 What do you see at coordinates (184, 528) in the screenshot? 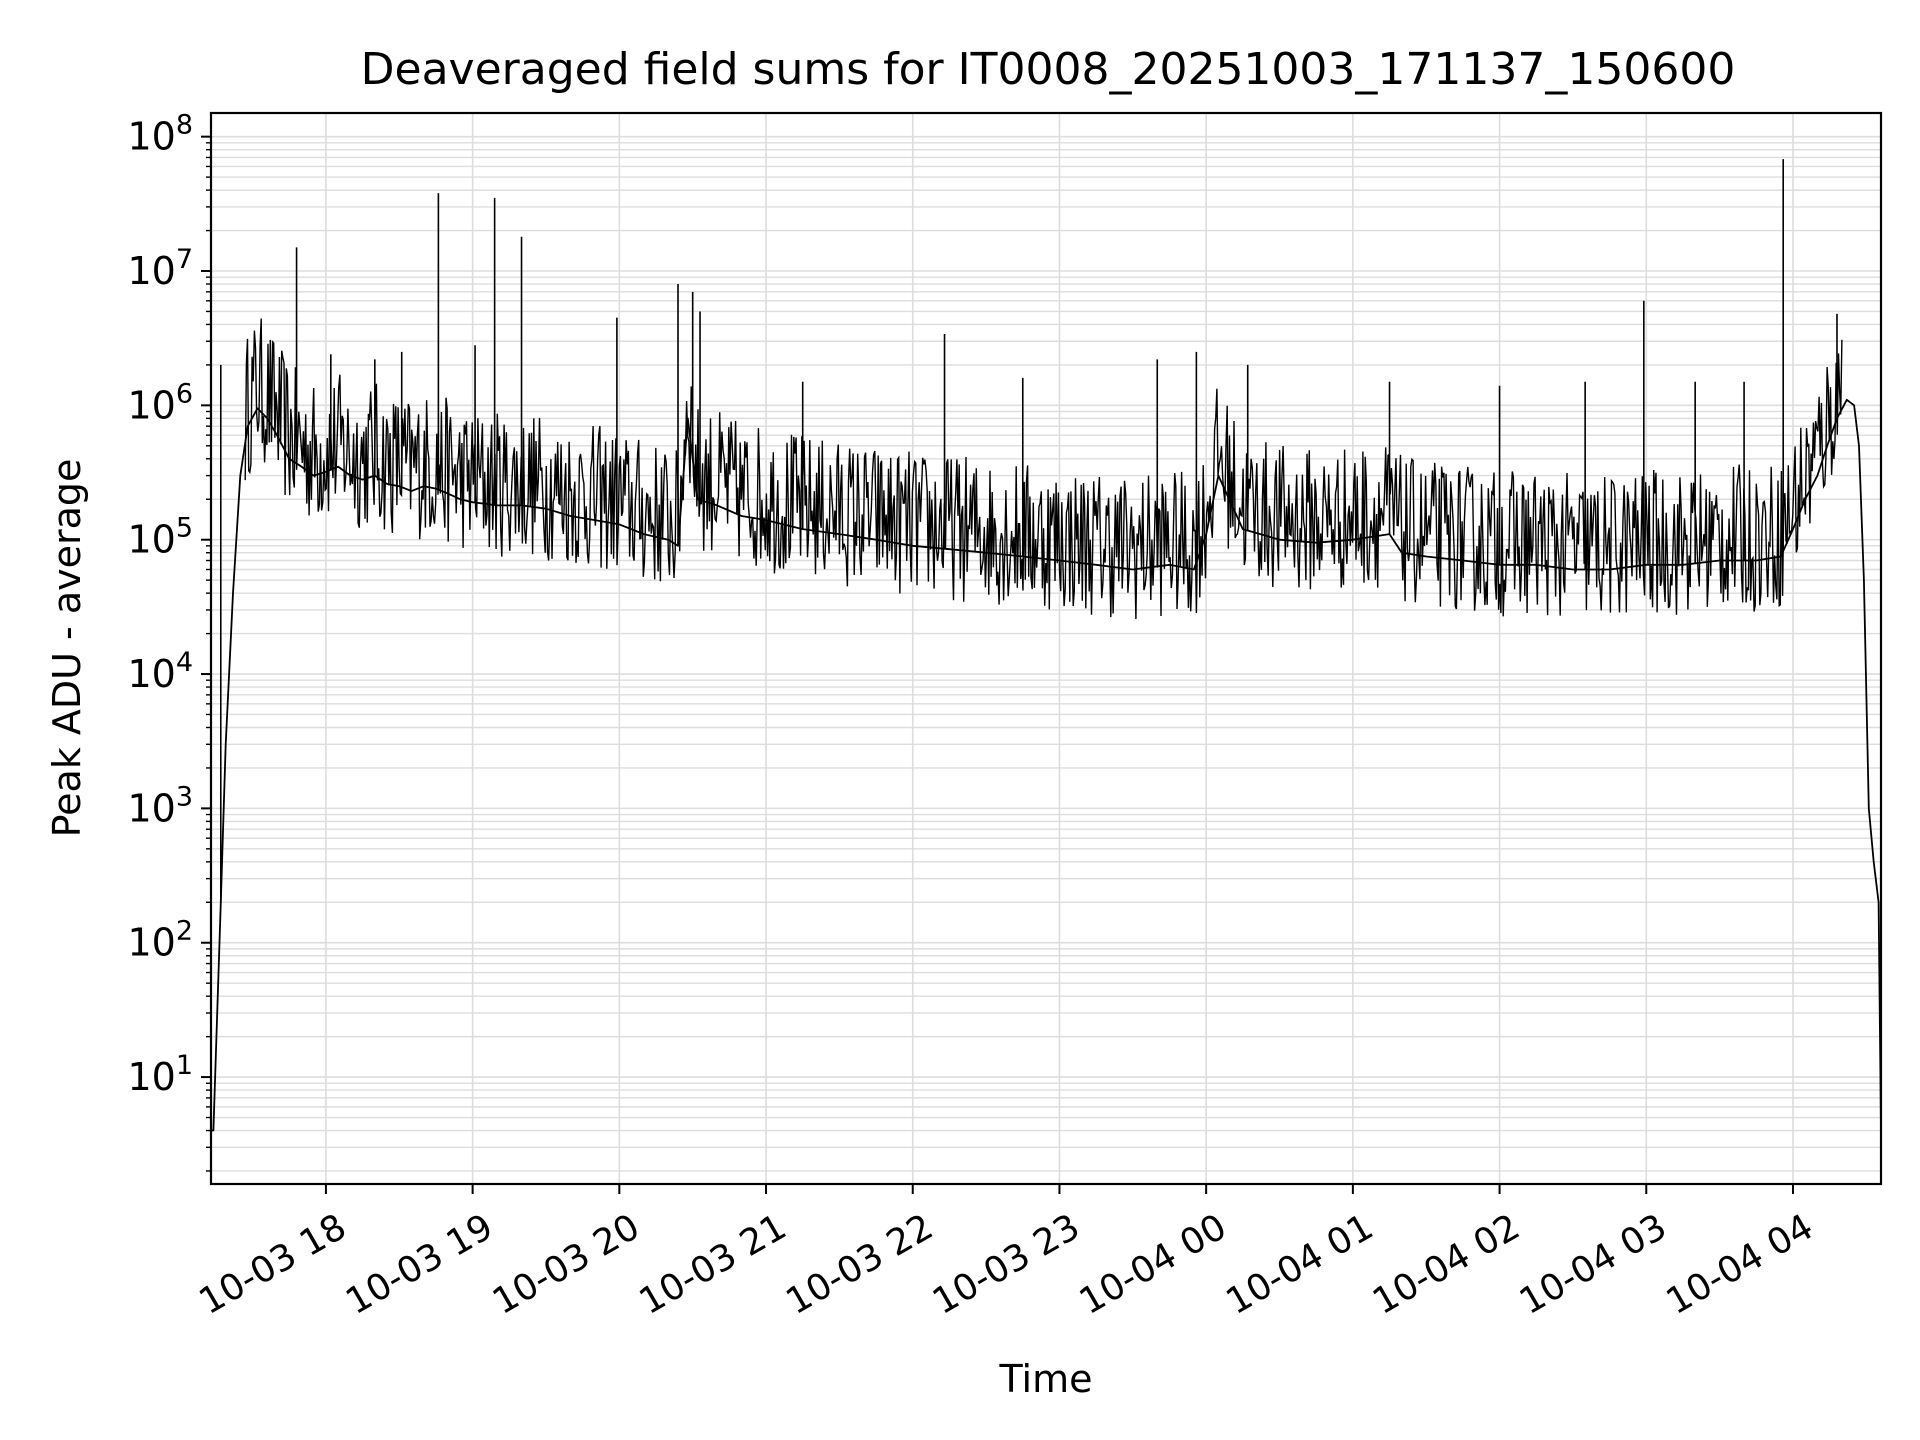
I see `y-tick-exponent: 5` at bounding box center [184, 528].